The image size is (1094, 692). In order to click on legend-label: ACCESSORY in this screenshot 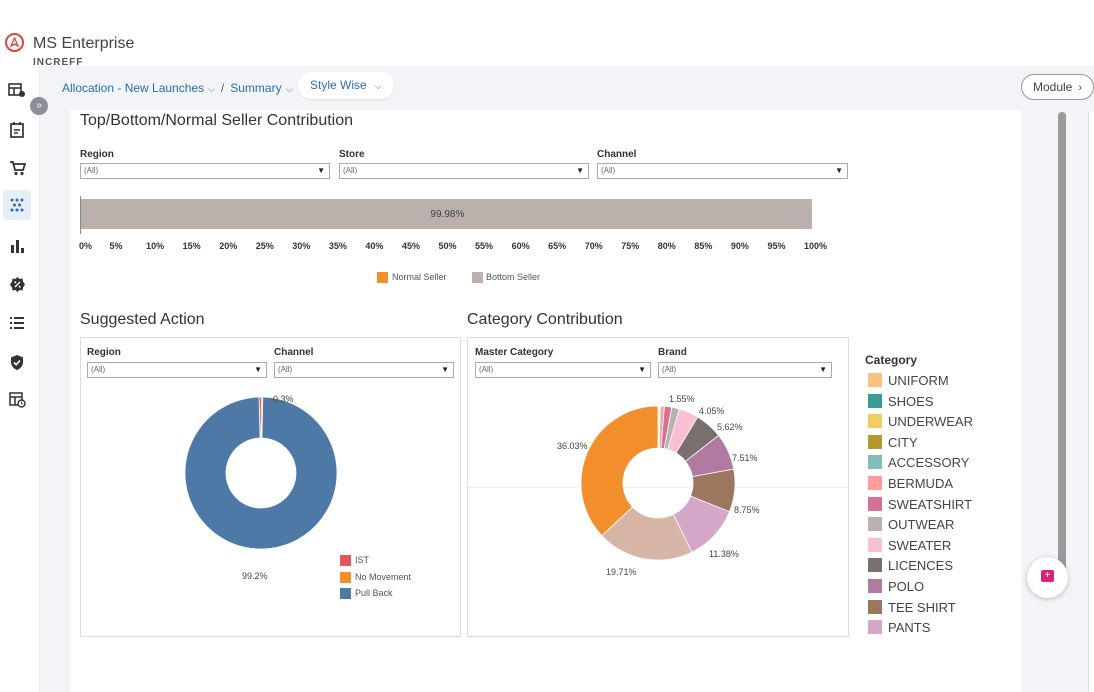, I will do `click(929, 463)`.